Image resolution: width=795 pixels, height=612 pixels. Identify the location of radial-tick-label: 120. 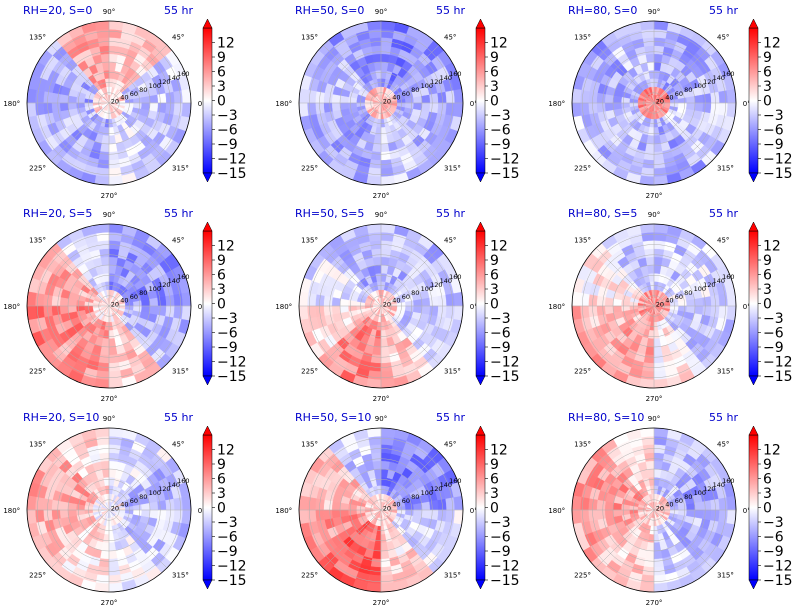
(436, 285).